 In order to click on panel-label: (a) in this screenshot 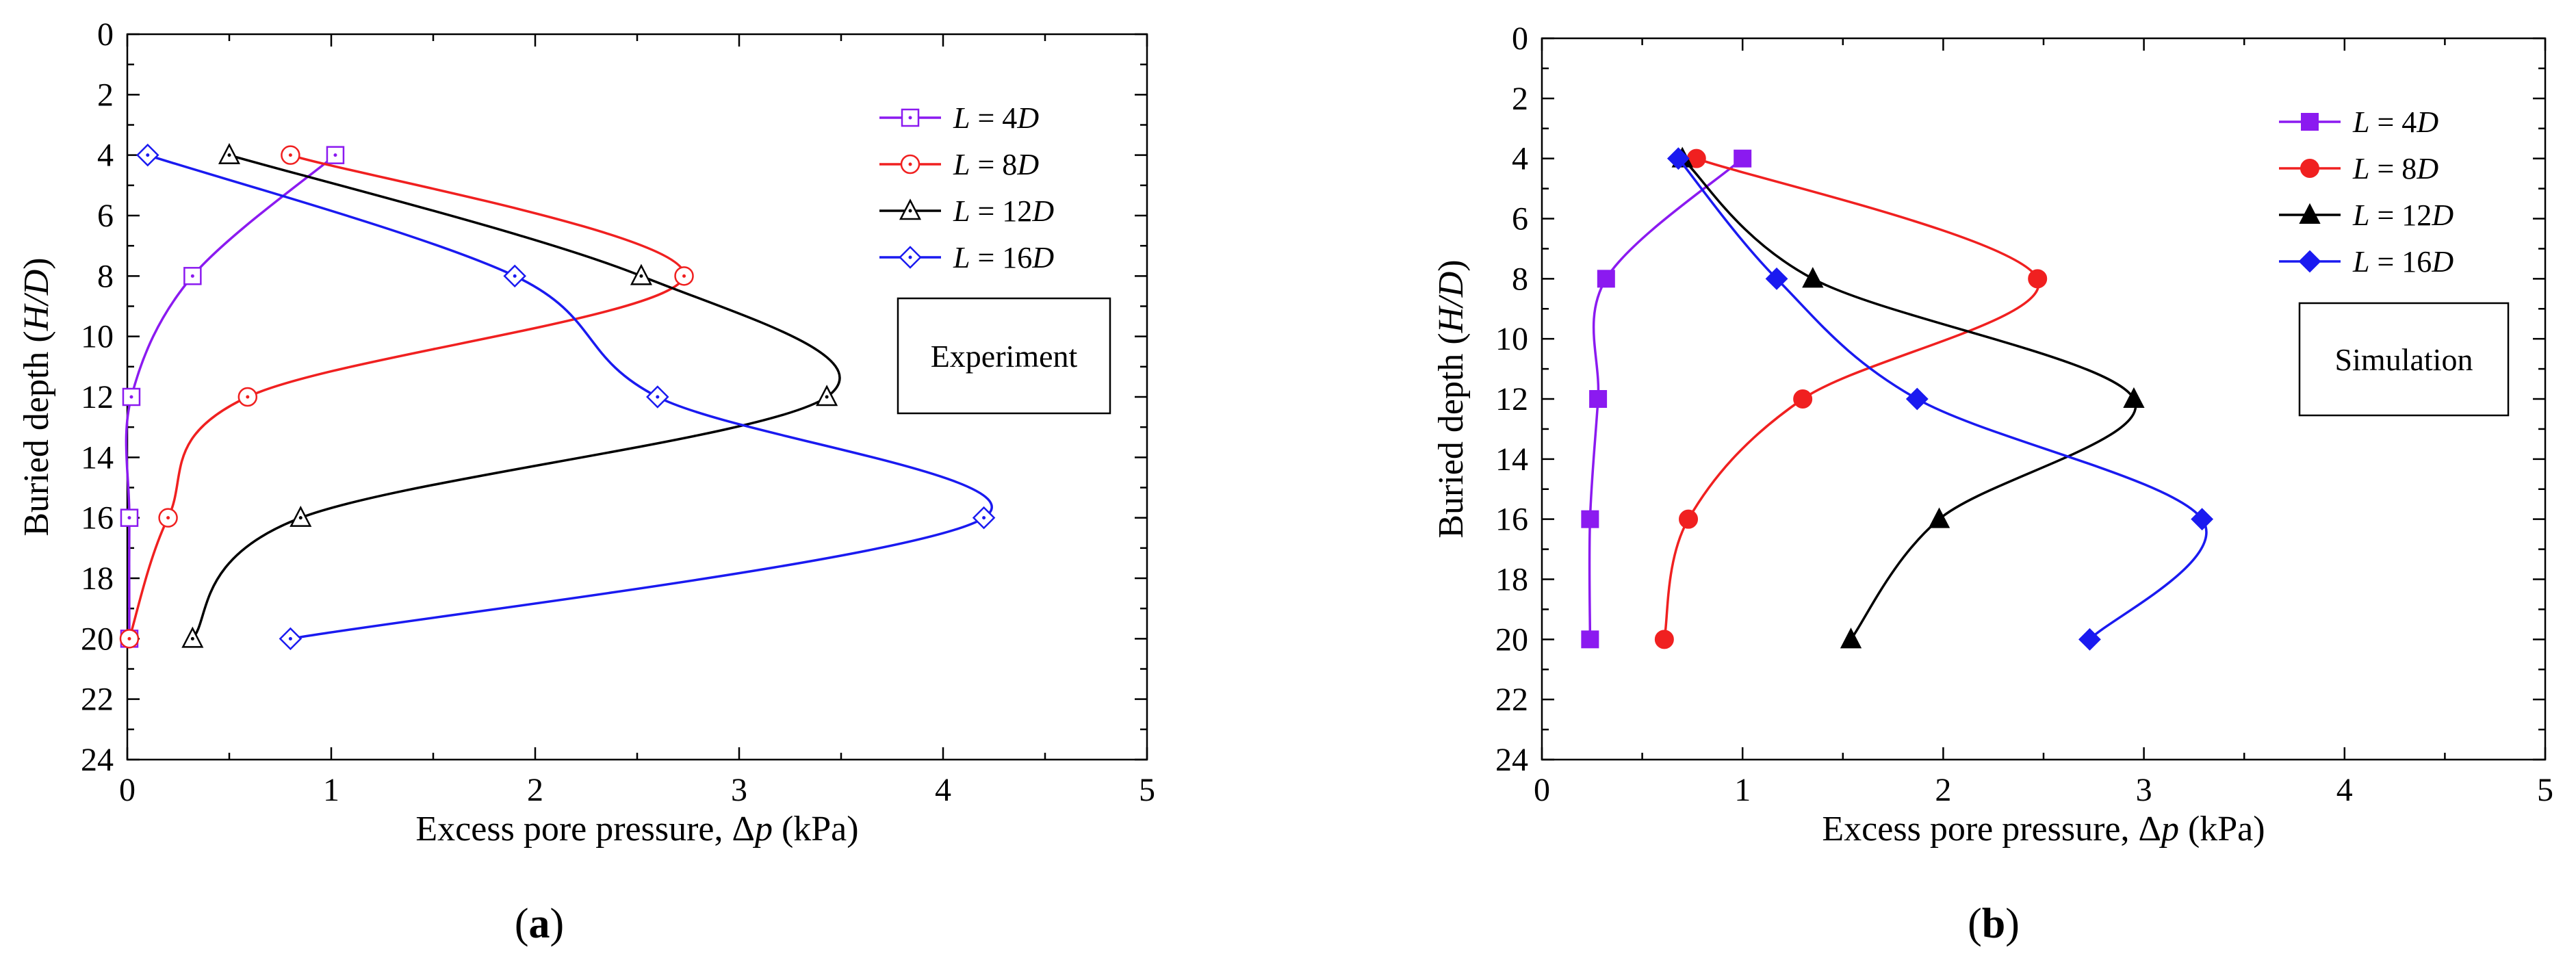, I will do `click(539, 924)`.